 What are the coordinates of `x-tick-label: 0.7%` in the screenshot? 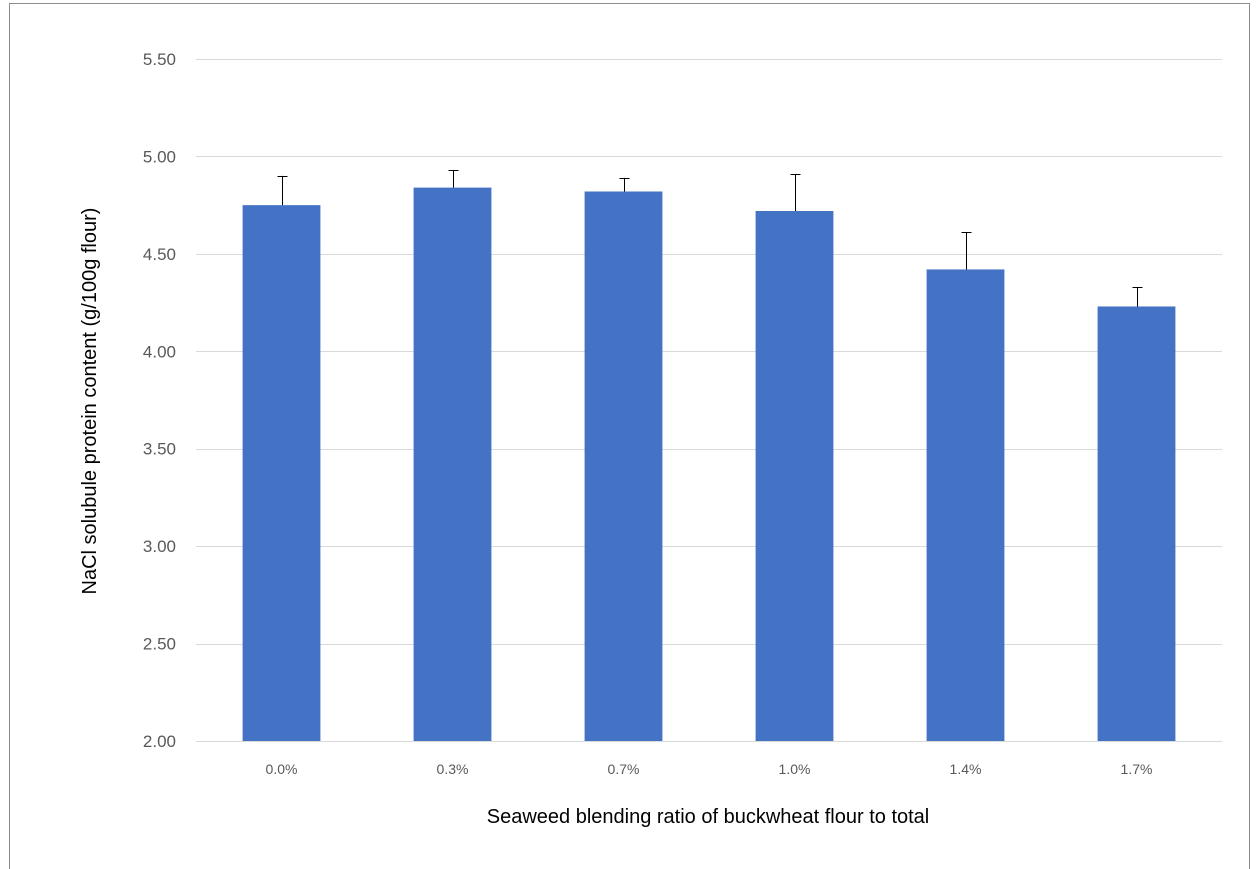 It's located at (624, 769).